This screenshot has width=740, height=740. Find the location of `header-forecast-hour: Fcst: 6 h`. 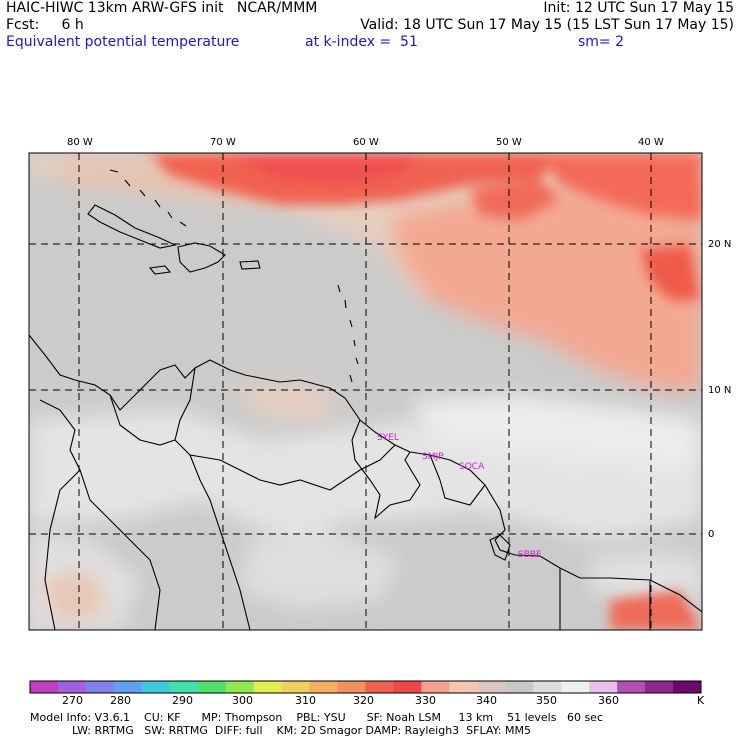

header-forecast-hour: Fcst: 6 h is located at coordinates (45, 25).